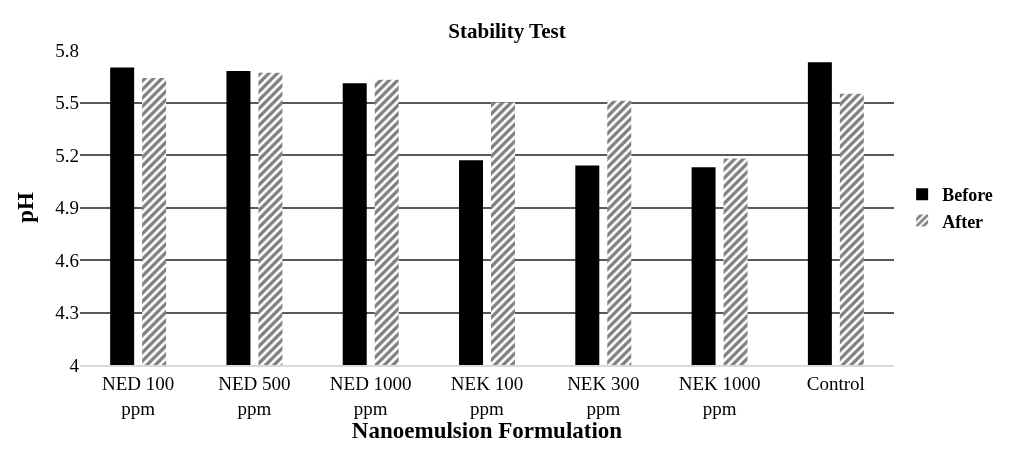  What do you see at coordinates (603, 395) in the screenshot?
I see `x-tick-label: NEK 300 ppm` at bounding box center [603, 395].